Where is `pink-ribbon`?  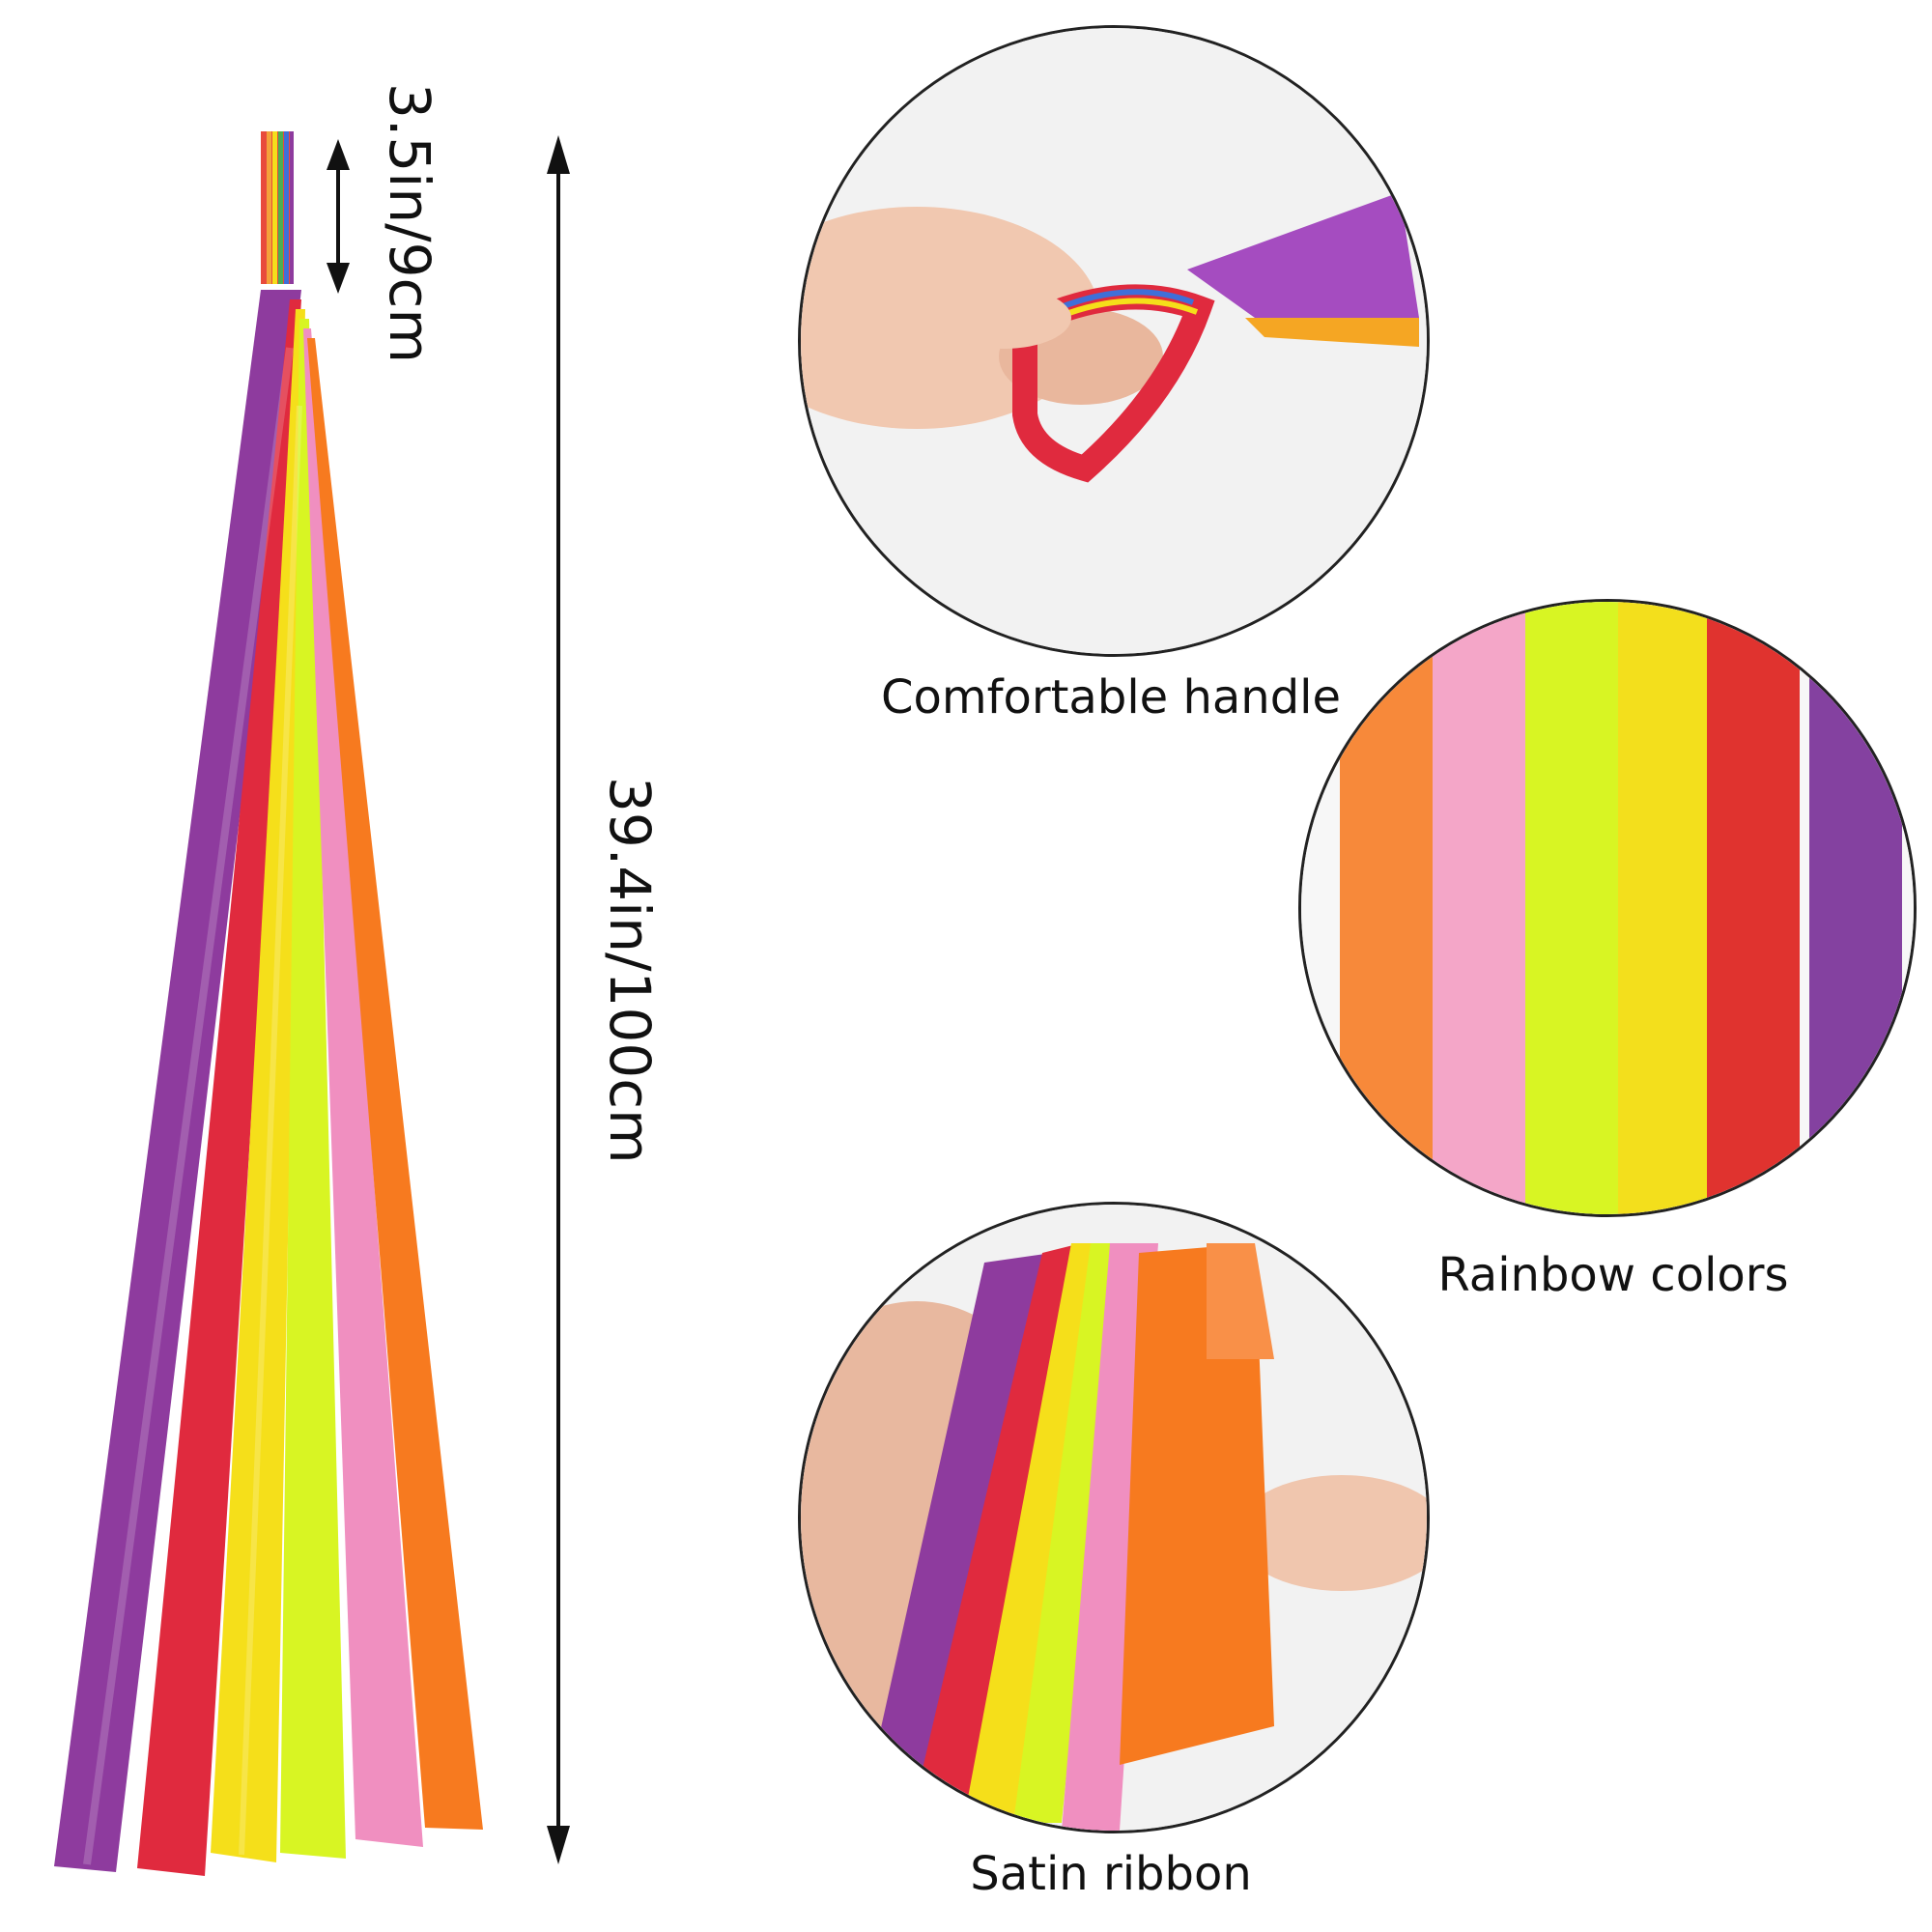
pink-ribbon is located at coordinates (363, 1087).